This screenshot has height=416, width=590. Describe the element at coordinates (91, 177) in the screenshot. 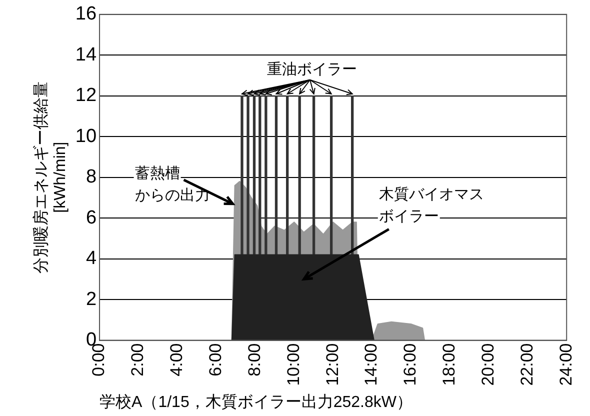

I see `y-tick-label: 8` at that location.